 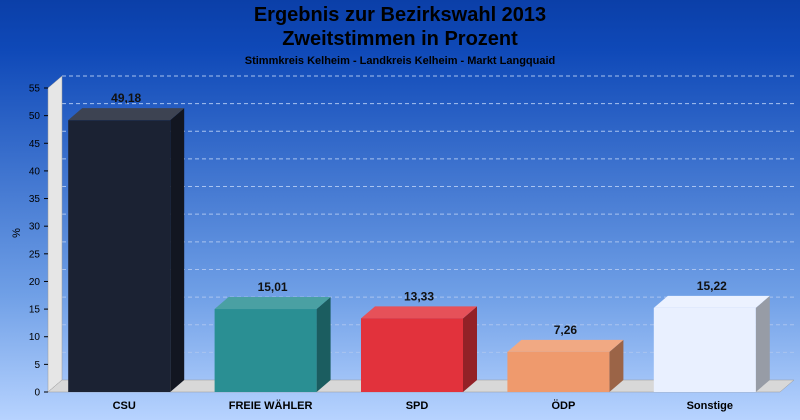 What do you see at coordinates (35, 310) in the screenshot?
I see `y-tick-label: 15` at bounding box center [35, 310].